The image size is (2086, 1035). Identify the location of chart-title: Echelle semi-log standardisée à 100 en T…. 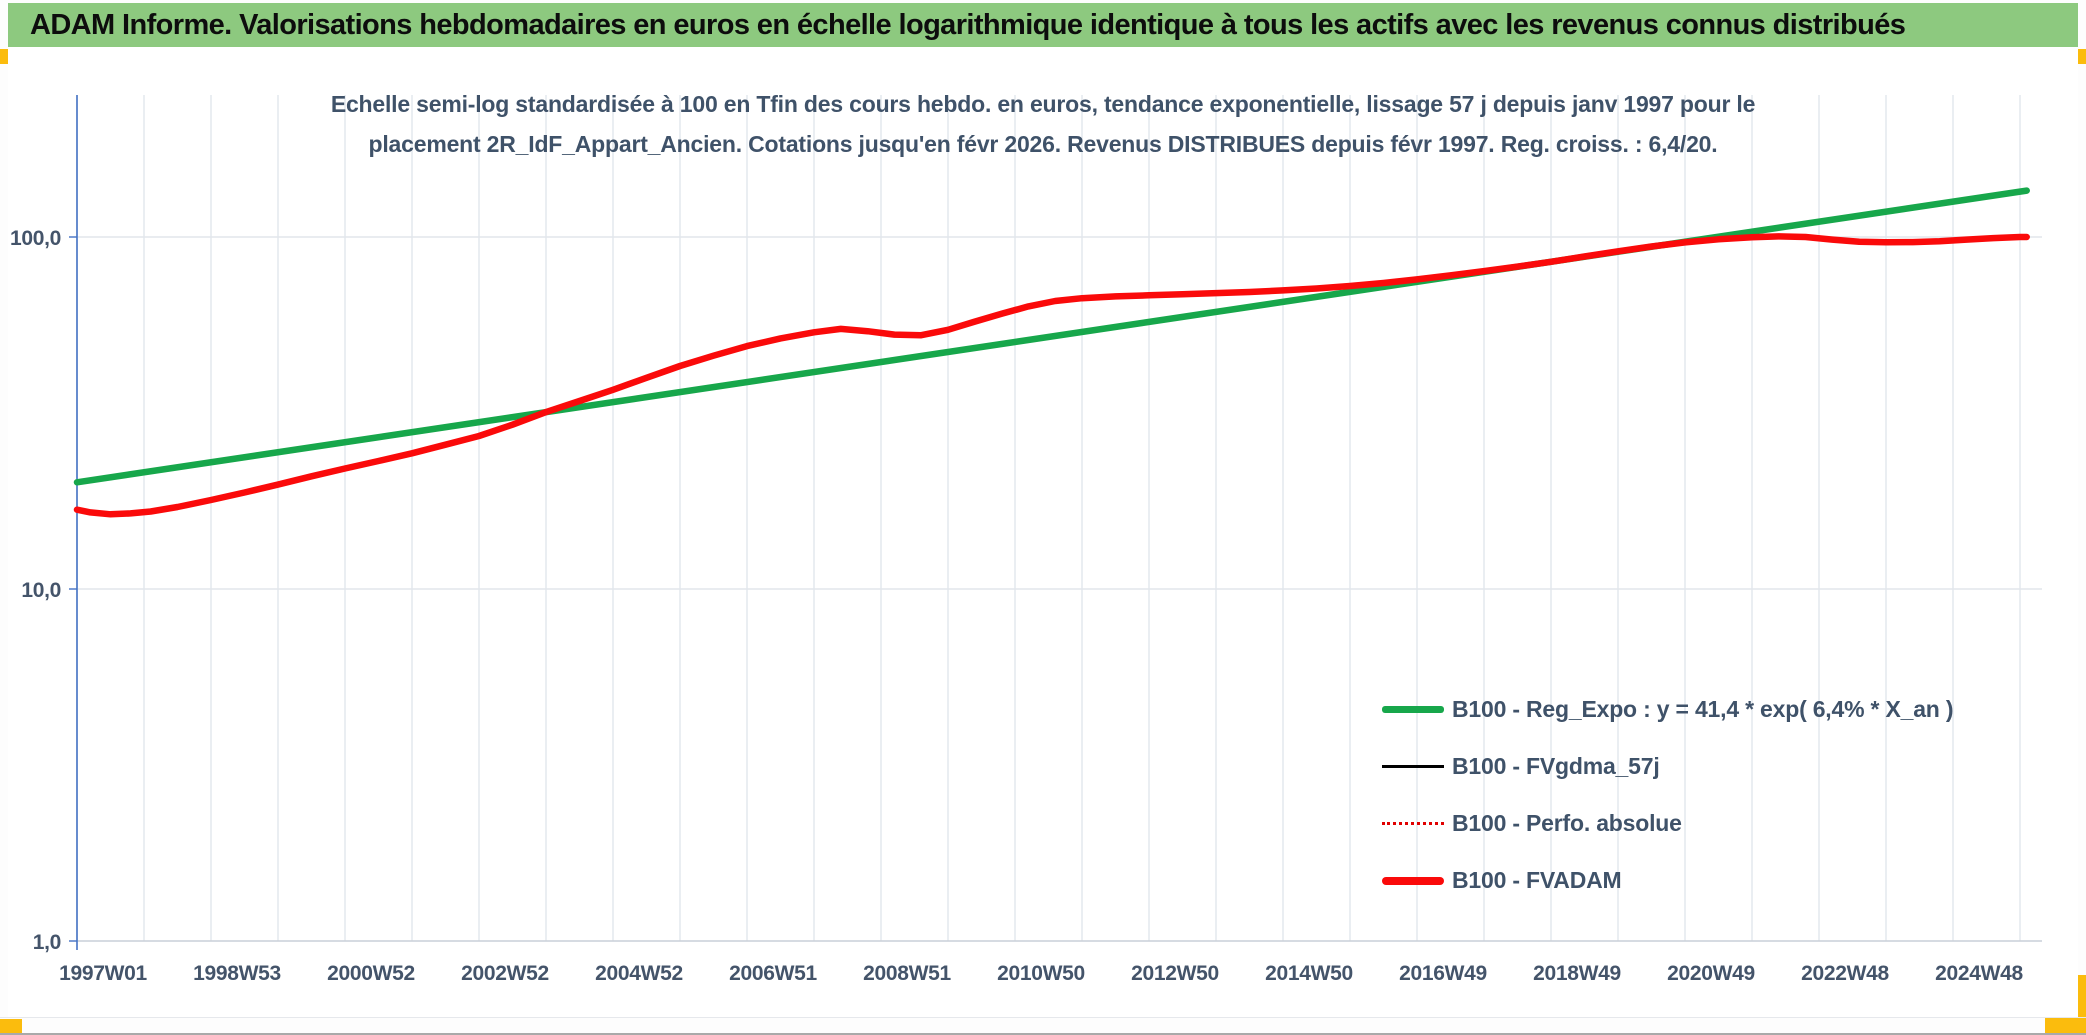
(1043, 124).